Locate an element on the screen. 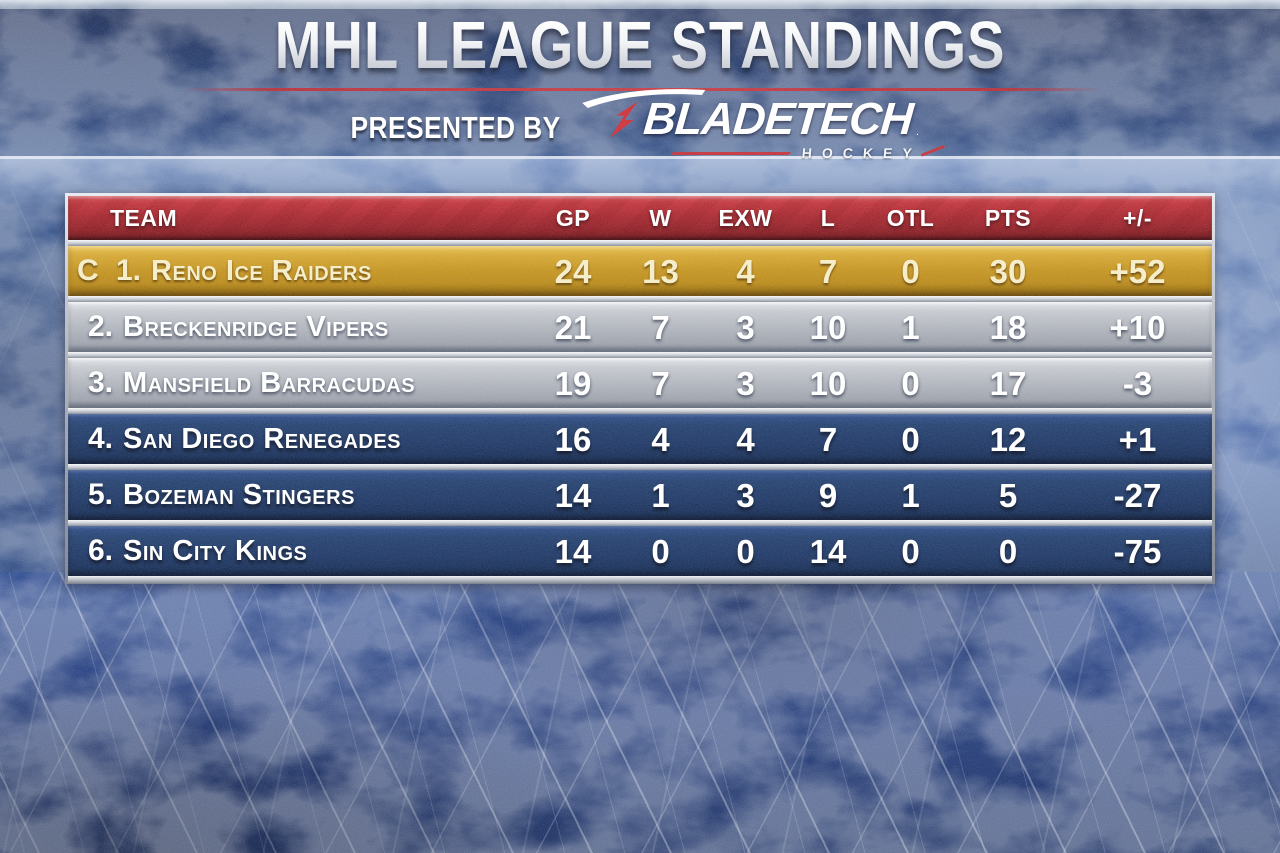 The width and height of the screenshot is (1280, 853). stat-plusminus: +10 is located at coordinates (1137, 327).